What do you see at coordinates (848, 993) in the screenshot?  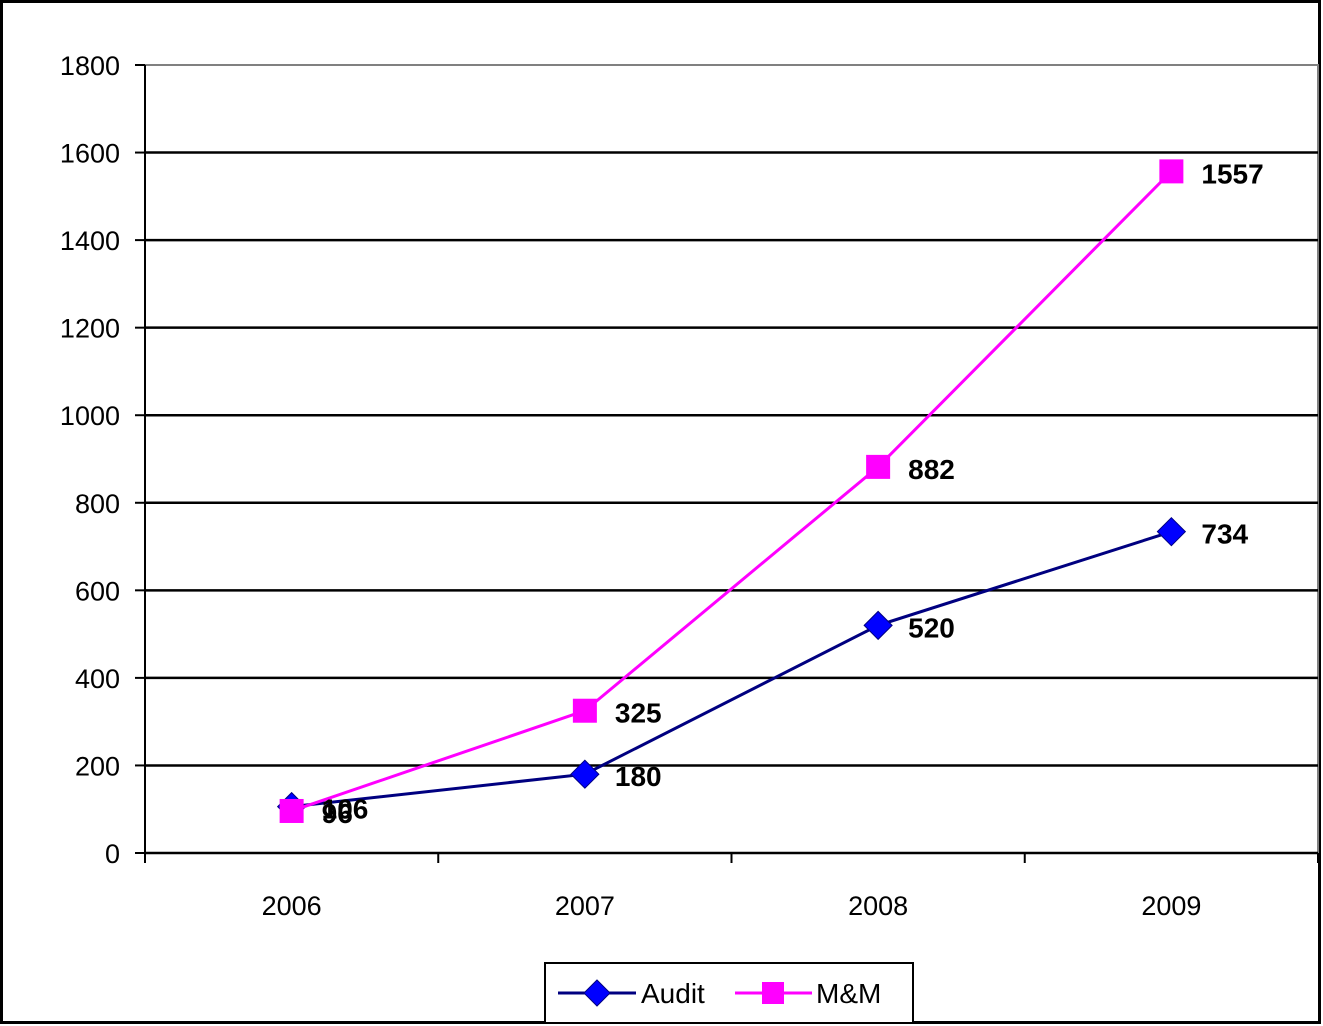 I see `legend-label-mm: M&M` at bounding box center [848, 993].